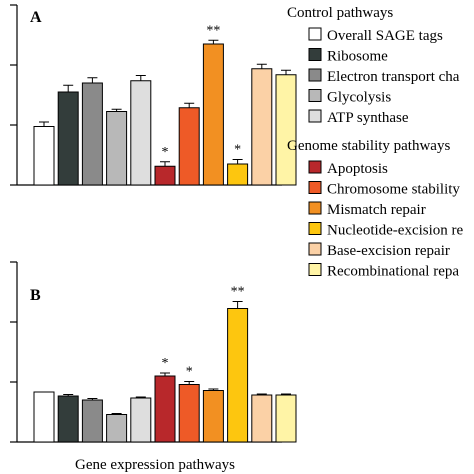  Describe the element at coordinates (395, 231) in the screenshot. I see `legend-item-label: Nucleotide-excision re` at that location.